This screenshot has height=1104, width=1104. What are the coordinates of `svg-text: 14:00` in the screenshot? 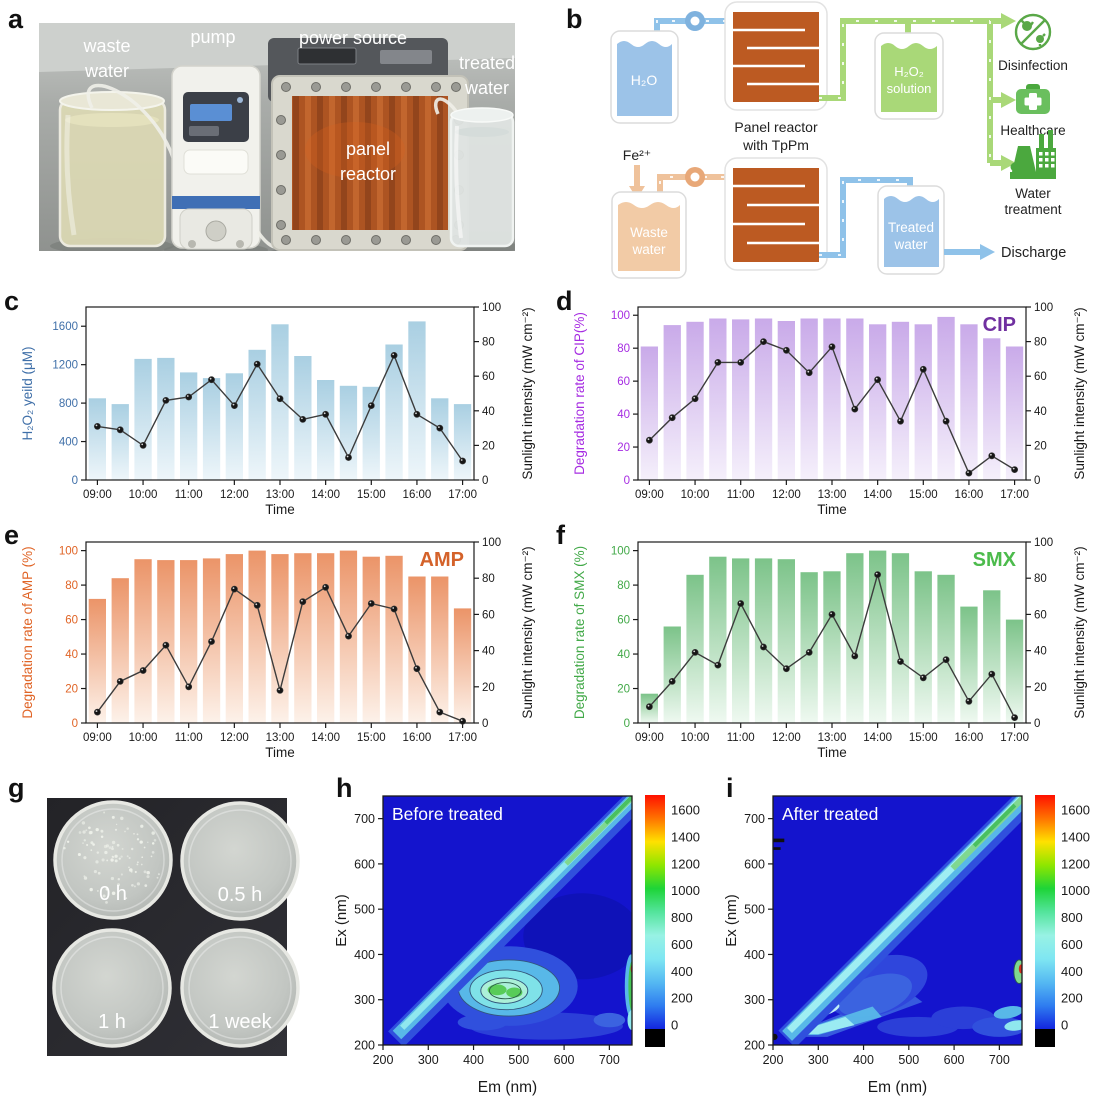 It's located at (877, 738).